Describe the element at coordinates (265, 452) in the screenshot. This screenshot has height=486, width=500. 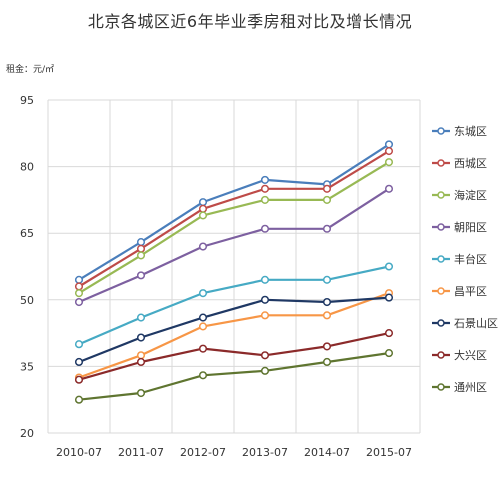
I see `x-tick-label: 2013-07` at that location.